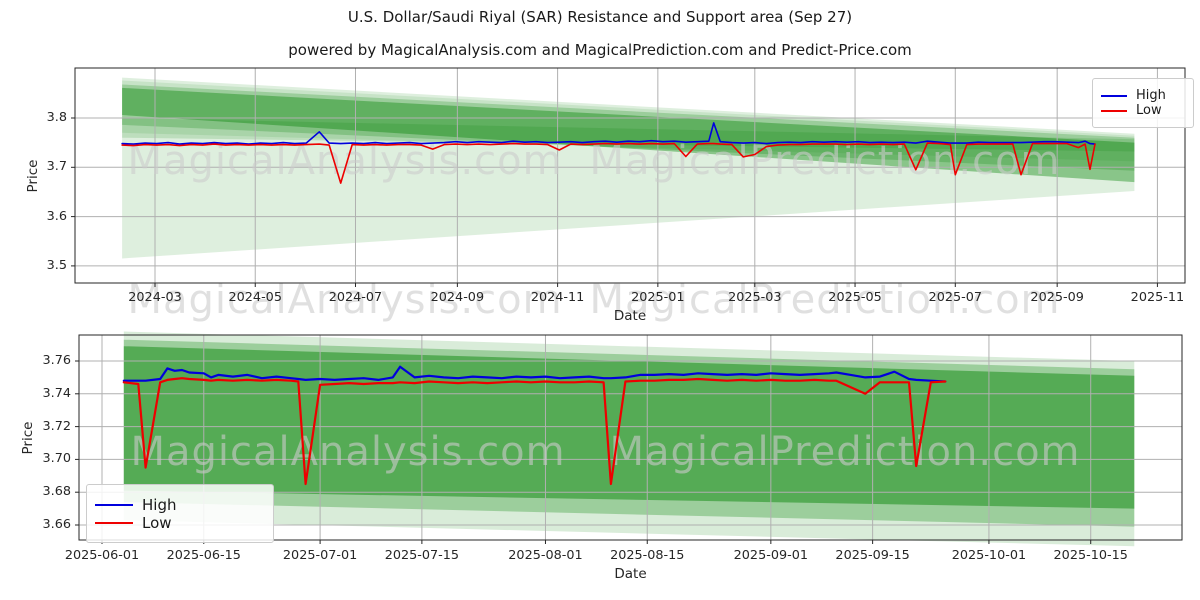 This screenshot has height=600, width=1200. What do you see at coordinates (203, 555) in the screenshot?
I see `x-tick-label: 2025-06-15` at bounding box center [203, 555].